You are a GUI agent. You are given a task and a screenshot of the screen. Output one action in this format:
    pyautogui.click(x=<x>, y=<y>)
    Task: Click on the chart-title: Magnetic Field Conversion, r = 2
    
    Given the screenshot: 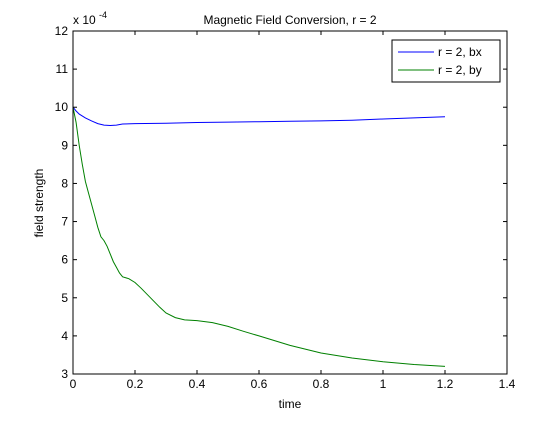 What is the action you would take?
    pyautogui.click(x=289, y=20)
    